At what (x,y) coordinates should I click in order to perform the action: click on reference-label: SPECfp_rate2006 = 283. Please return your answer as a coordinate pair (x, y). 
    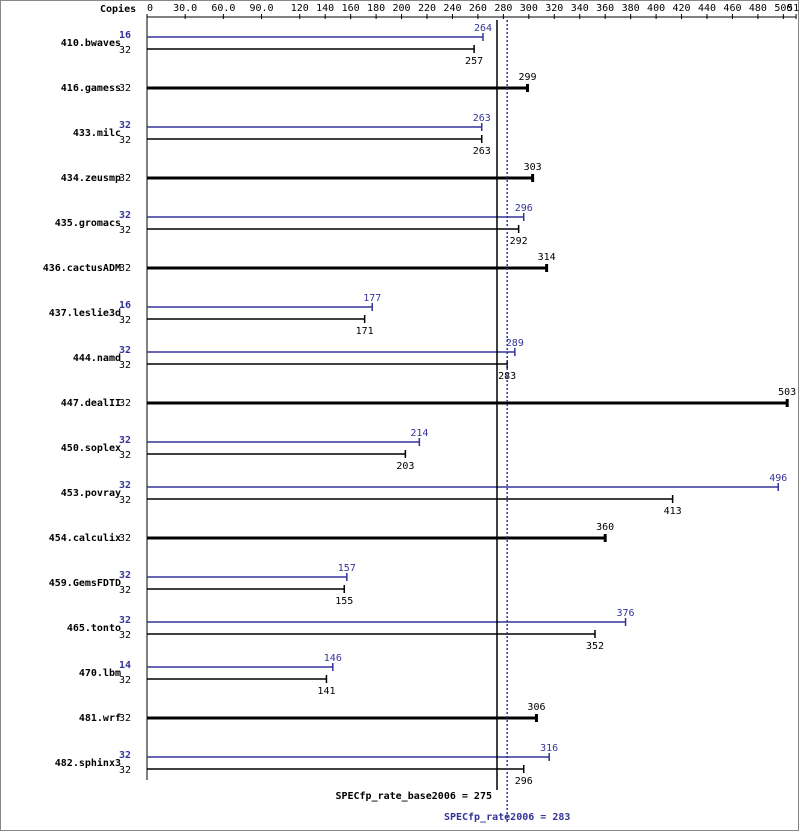
    Looking at the image, I should click on (507, 817).